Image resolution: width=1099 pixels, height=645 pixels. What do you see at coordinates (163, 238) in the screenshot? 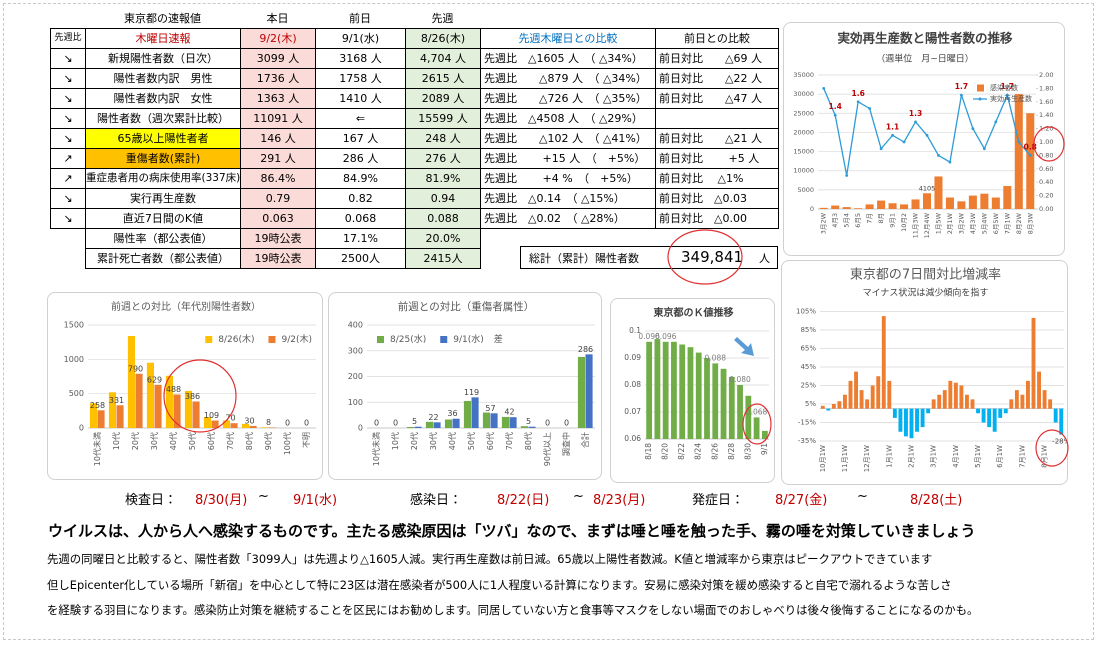
I see `table-cell: 陽性率（都公表値）` at bounding box center [163, 238].